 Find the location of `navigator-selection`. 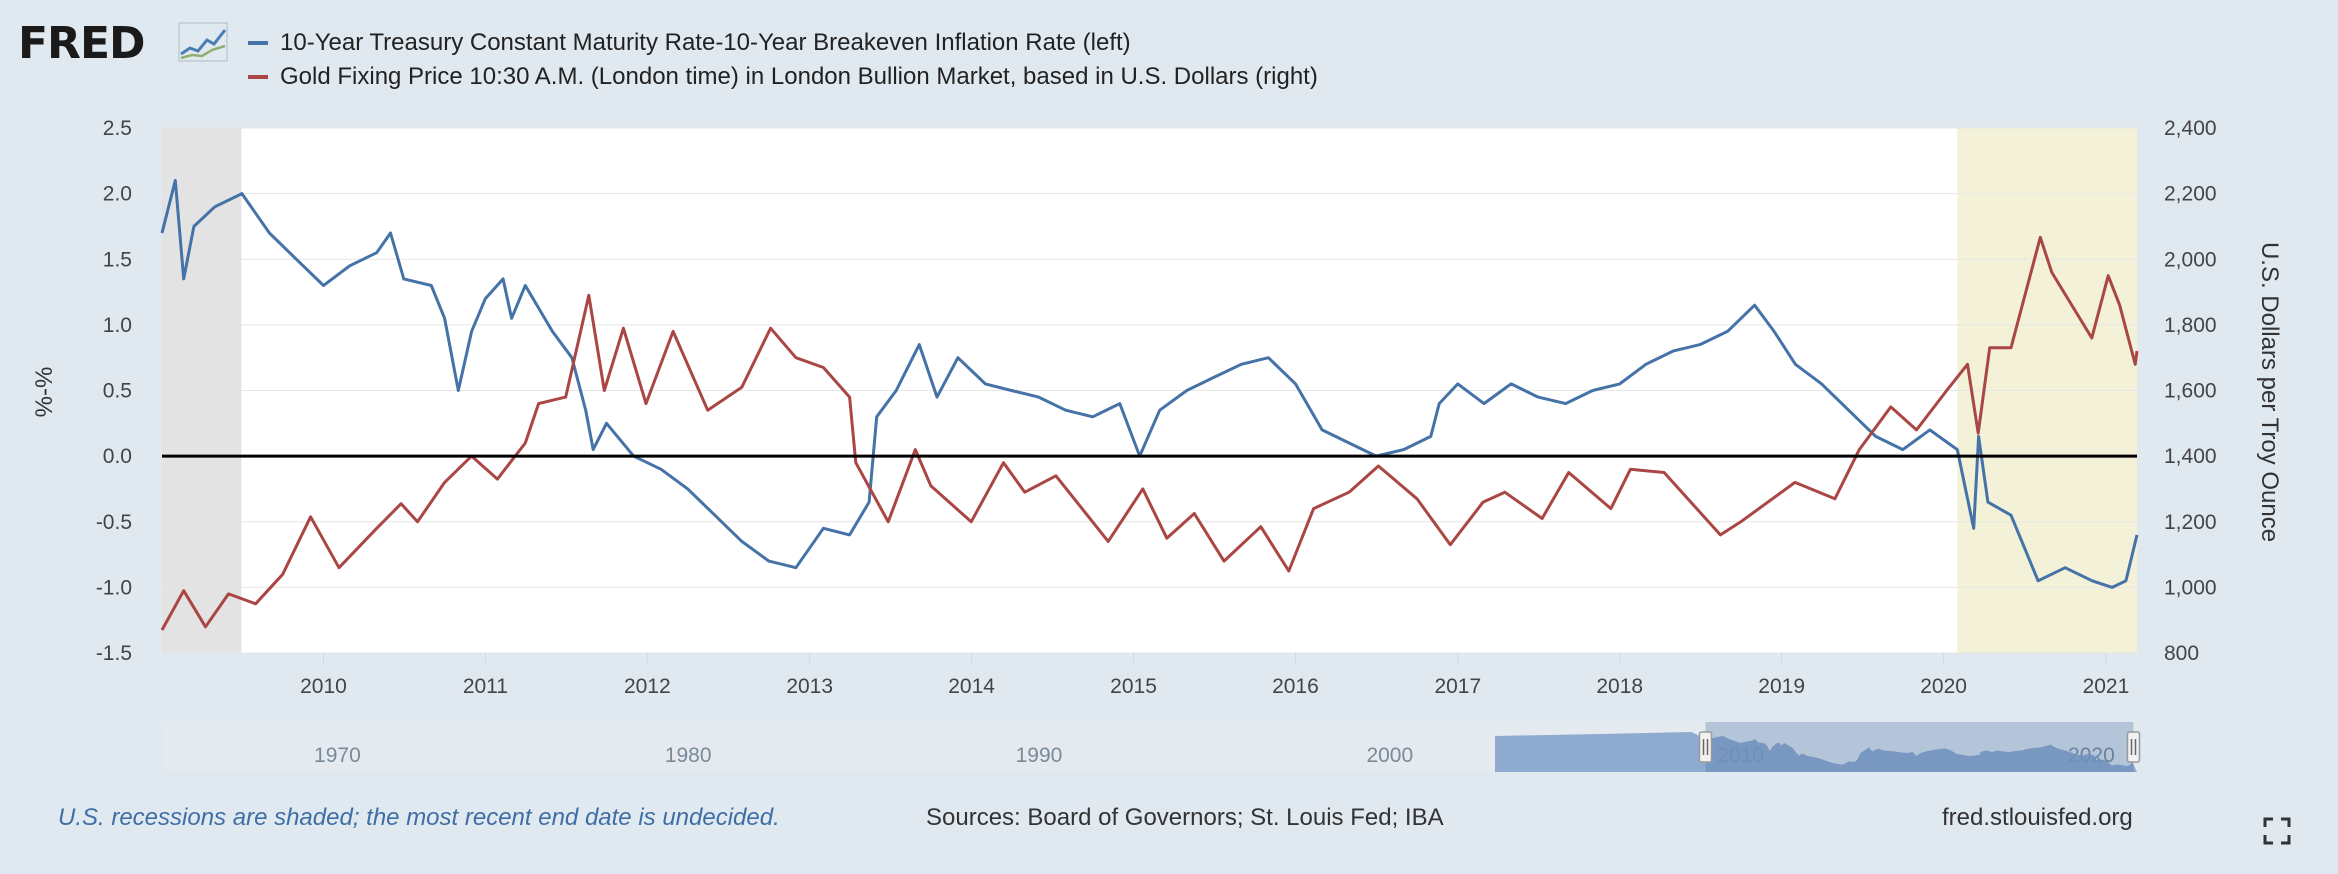

navigator-selection is located at coordinates (1919, 747).